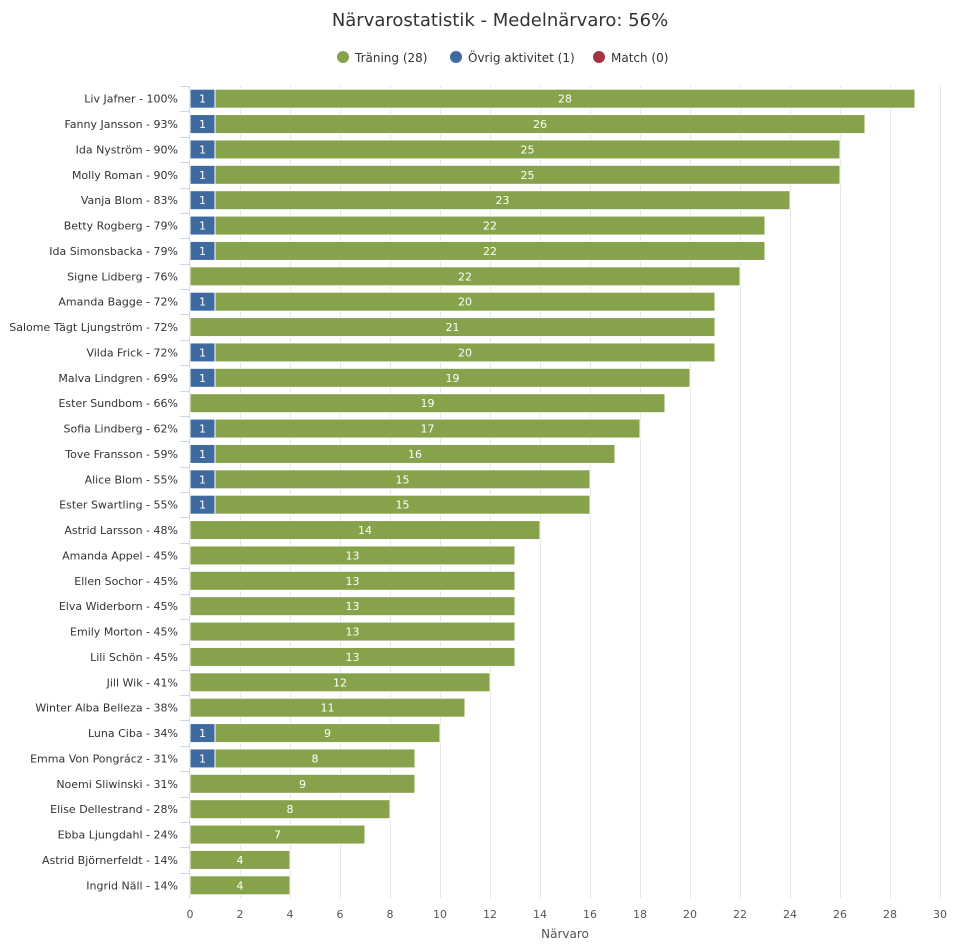  What do you see at coordinates (132, 352) in the screenshot?
I see `y-category-label: Vilda Frick - 72%` at bounding box center [132, 352].